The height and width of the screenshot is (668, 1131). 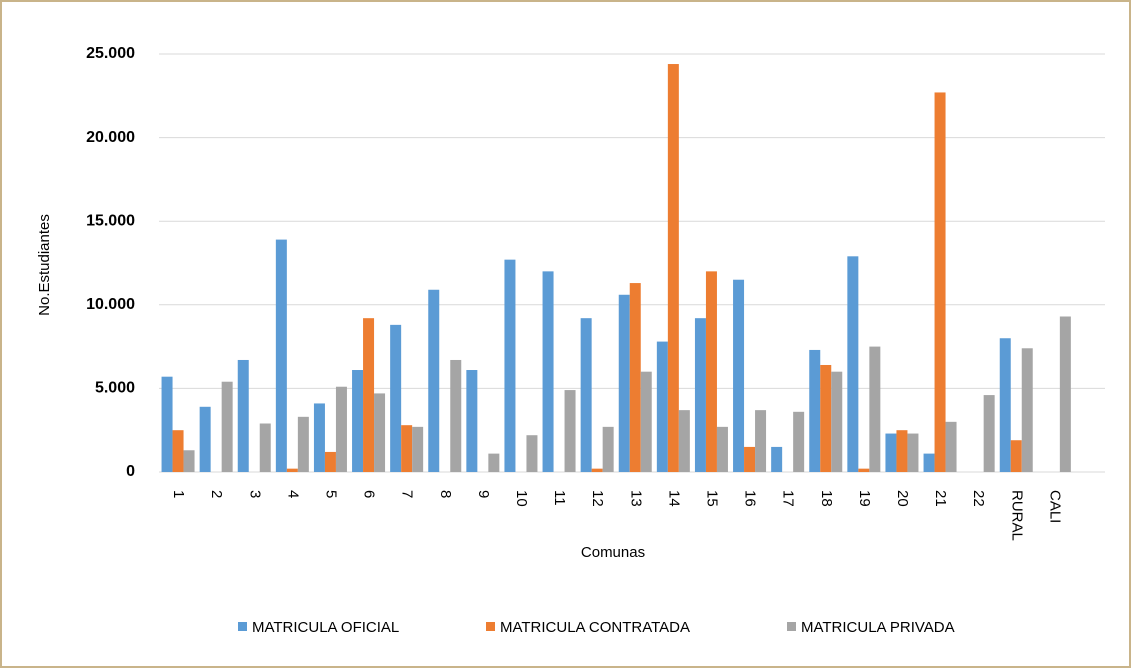 I want to click on x-tick-label: 2, so click(x=216, y=494).